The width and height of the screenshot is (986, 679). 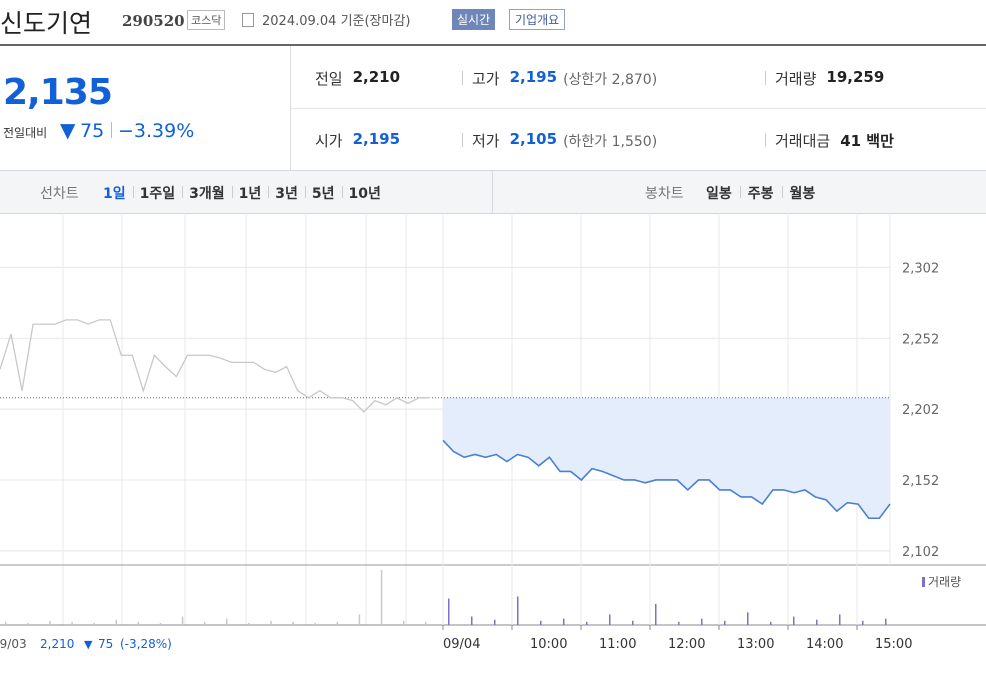 What do you see at coordinates (146, 644) in the screenshot?
I see `prev-rate: (-3,28%)` at bounding box center [146, 644].